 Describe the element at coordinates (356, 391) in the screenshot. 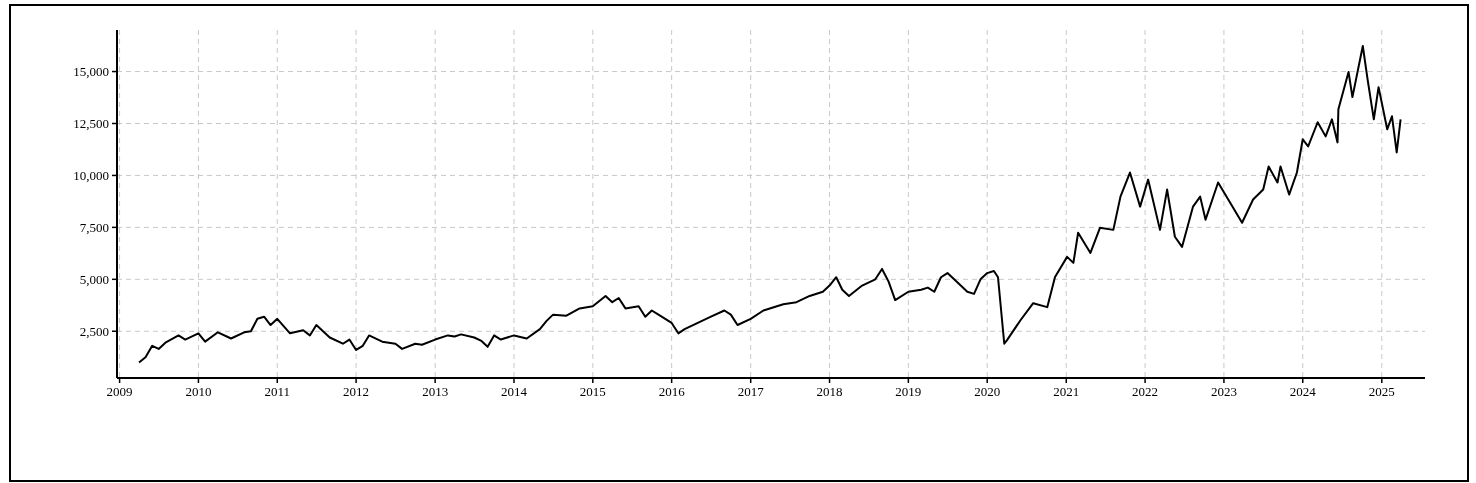

I see `x-tick-label: 2012` at that location.